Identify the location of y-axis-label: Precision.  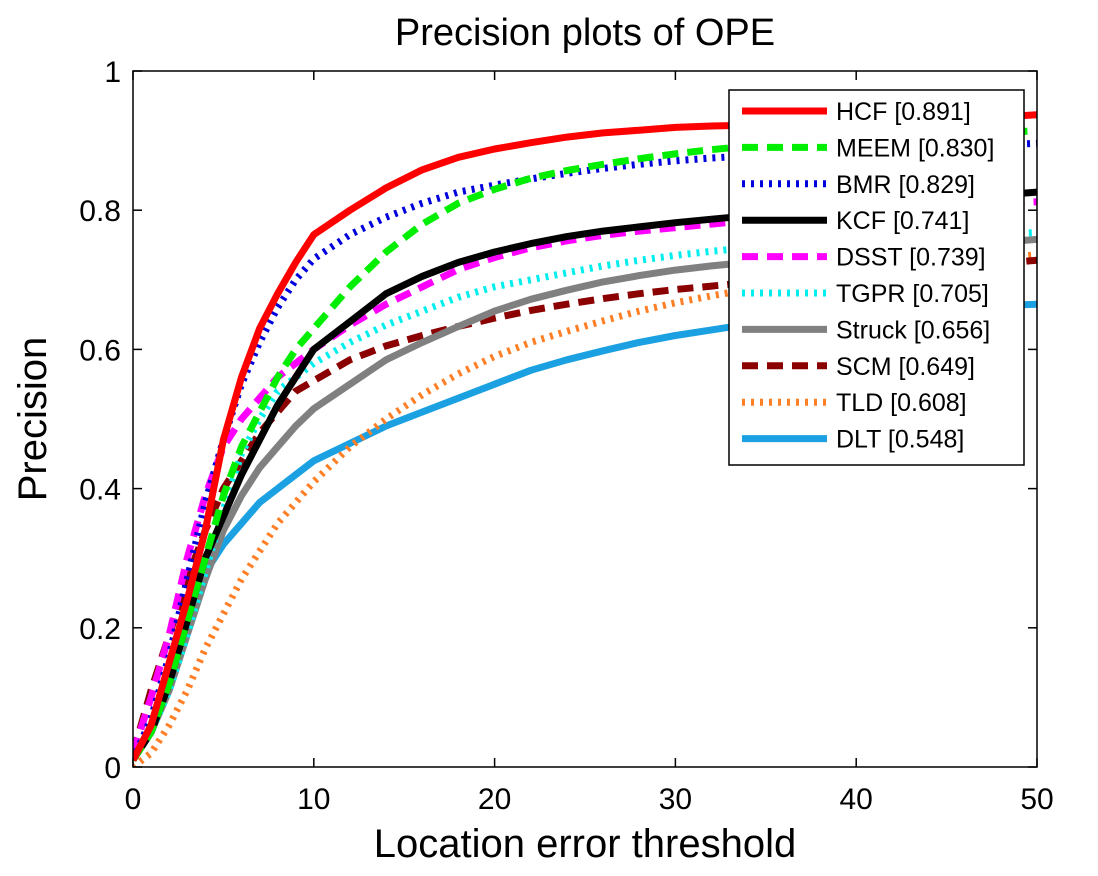
(33, 419).